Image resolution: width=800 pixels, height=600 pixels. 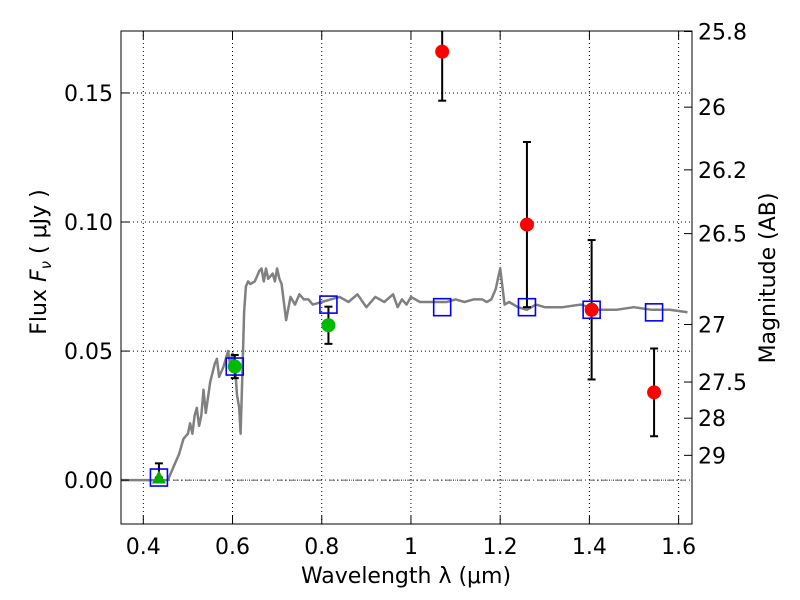 I want to click on y-axis-label-symbol: F, so click(x=39, y=275).